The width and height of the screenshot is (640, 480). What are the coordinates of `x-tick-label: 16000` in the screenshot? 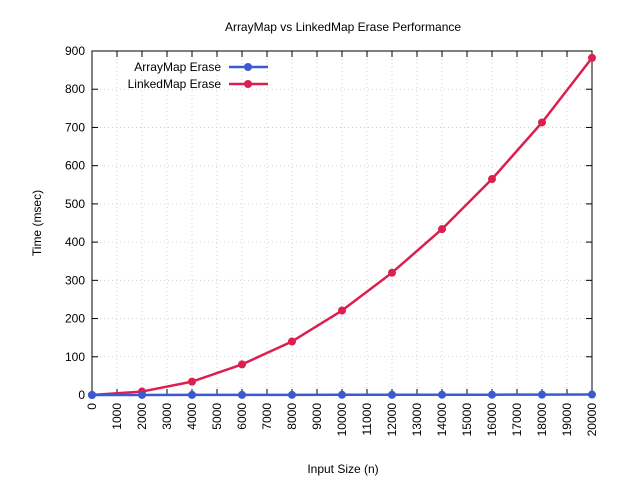 It's located at (492, 420).